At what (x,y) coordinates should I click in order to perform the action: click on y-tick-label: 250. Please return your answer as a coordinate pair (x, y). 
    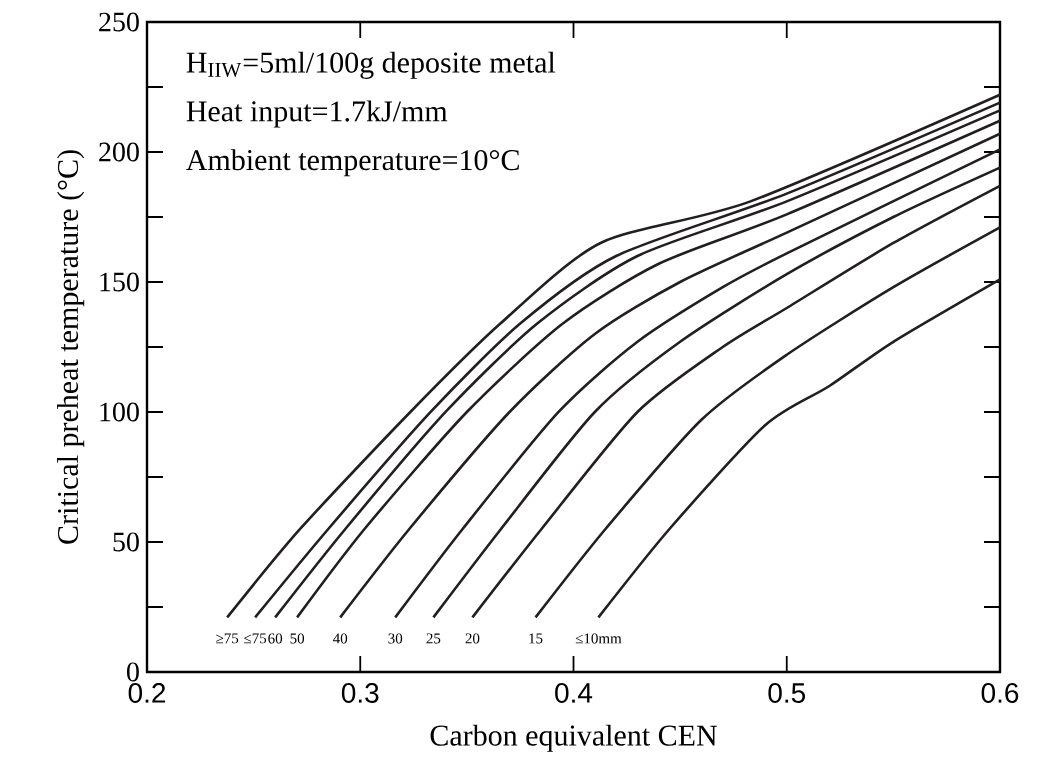
    Looking at the image, I should click on (119, 22).